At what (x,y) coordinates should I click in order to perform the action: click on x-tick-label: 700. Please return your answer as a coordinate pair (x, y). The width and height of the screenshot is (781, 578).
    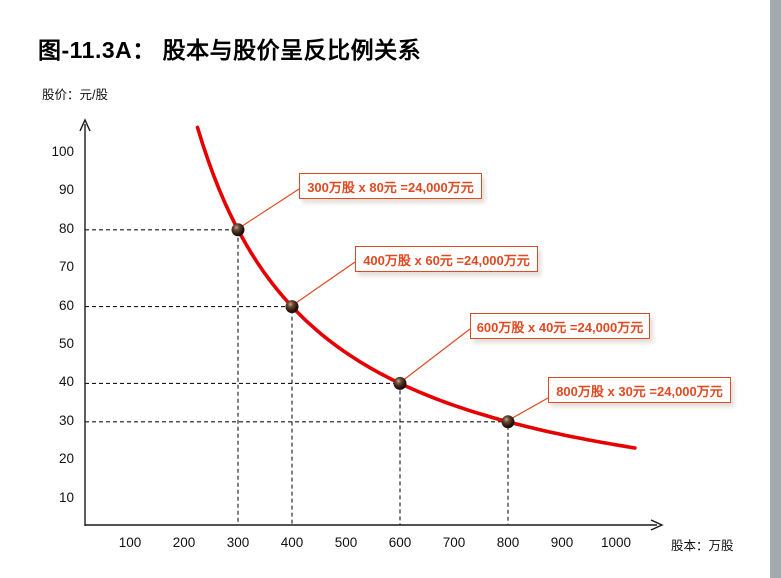
    Looking at the image, I should click on (454, 542).